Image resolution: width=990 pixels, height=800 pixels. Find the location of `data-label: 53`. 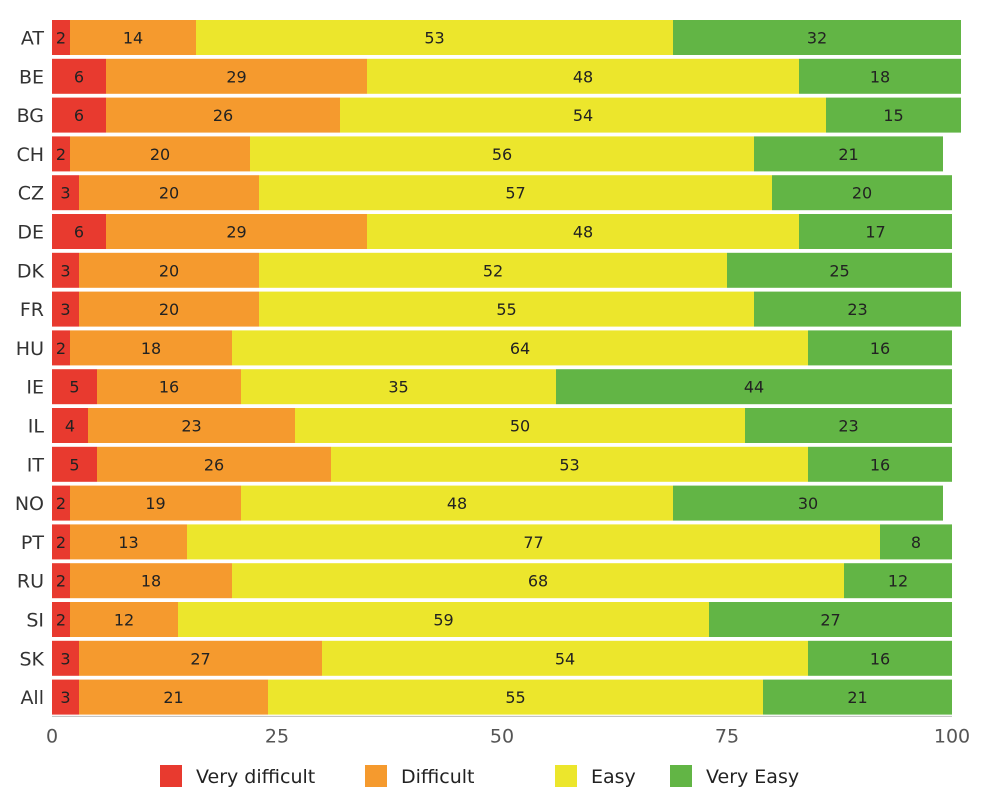

data-label: 53 is located at coordinates (434, 38).